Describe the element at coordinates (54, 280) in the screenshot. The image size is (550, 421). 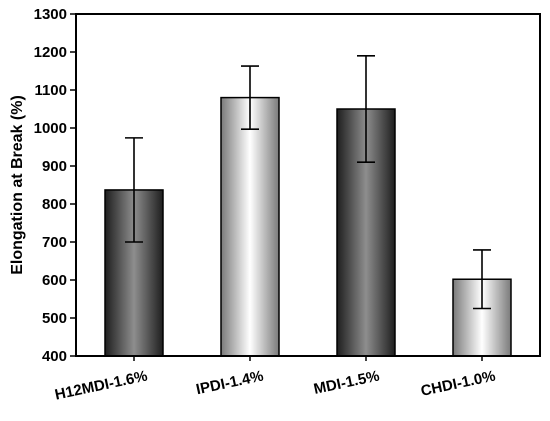
I see `y-tick-label: 600` at that location.